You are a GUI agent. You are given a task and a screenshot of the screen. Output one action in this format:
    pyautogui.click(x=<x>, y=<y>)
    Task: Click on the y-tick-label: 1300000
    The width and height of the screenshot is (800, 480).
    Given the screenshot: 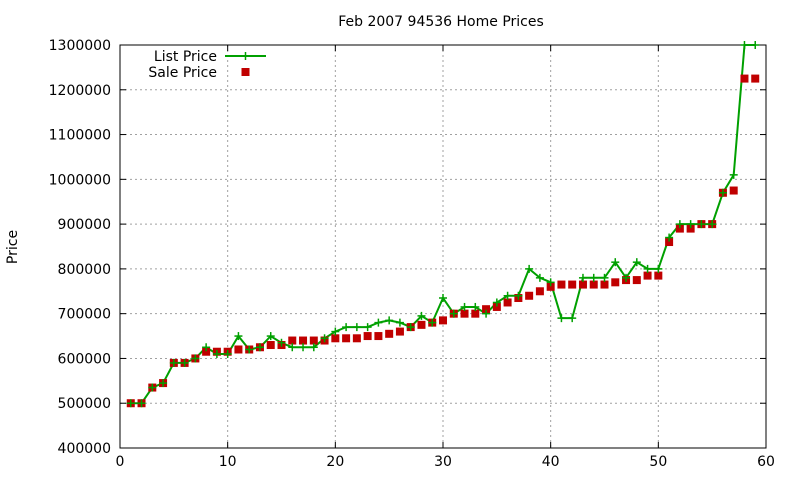 What is the action you would take?
    pyautogui.click(x=80, y=46)
    